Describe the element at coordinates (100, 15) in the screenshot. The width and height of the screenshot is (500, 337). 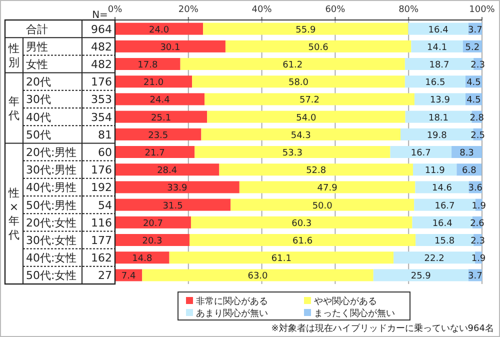
I see `text: N=` at that location.